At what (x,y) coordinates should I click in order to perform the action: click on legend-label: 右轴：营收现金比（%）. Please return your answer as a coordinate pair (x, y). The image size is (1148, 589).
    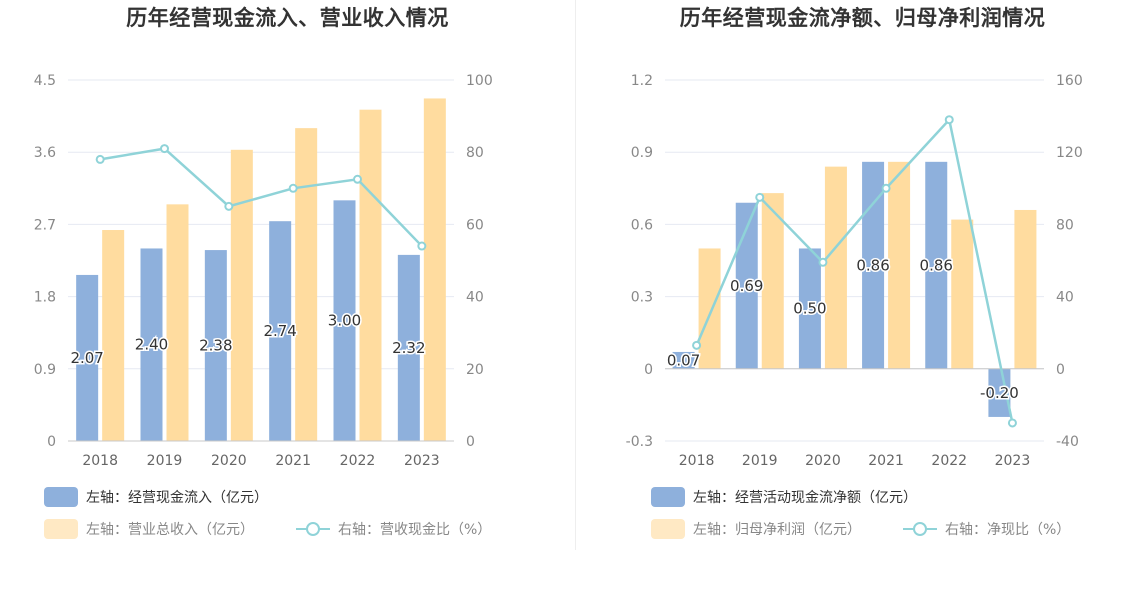
    Looking at the image, I should click on (415, 530).